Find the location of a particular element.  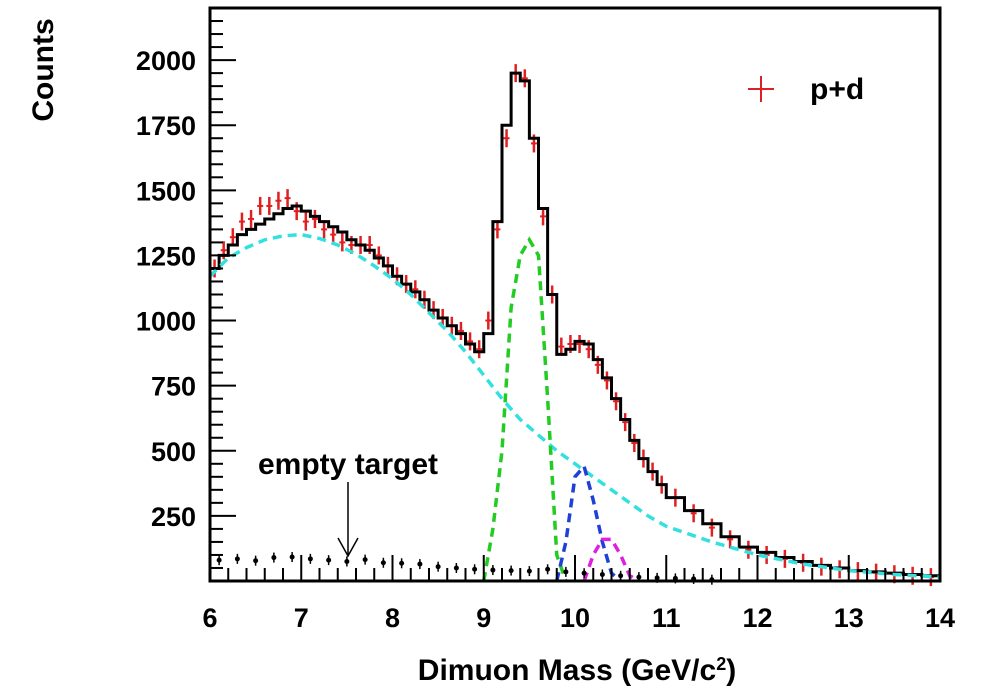

legend: p+d is located at coordinates (806, 89).